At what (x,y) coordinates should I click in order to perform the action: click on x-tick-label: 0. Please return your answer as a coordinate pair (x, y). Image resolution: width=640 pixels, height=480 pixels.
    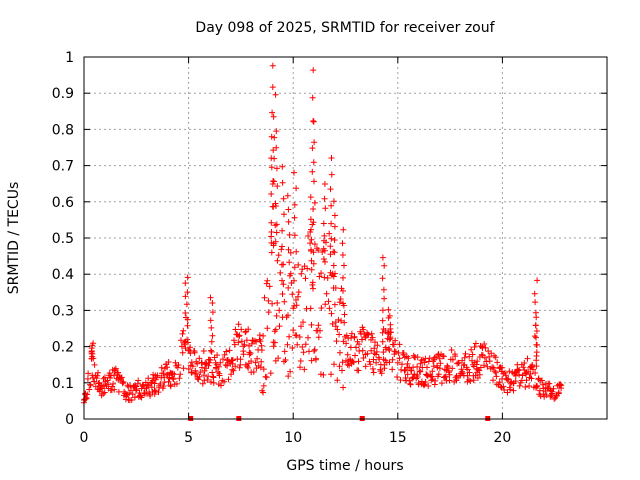
    Looking at the image, I should click on (84, 438).